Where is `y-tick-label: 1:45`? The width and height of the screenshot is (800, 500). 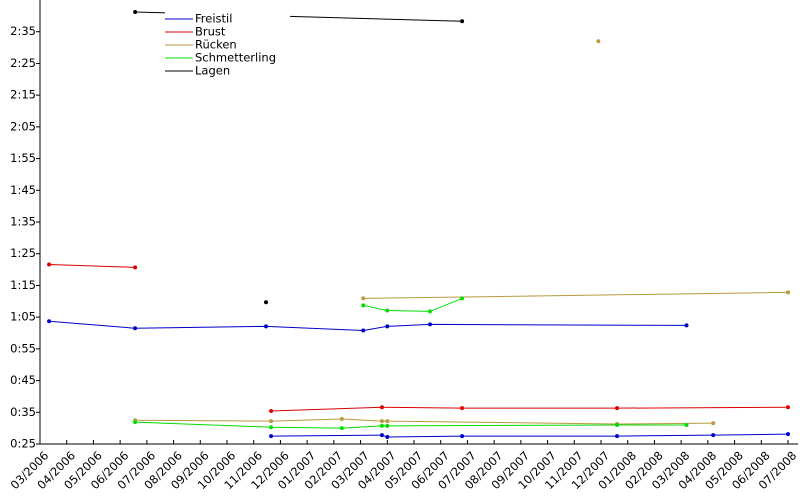 y-tick-label: 1:45 is located at coordinates (23, 190).